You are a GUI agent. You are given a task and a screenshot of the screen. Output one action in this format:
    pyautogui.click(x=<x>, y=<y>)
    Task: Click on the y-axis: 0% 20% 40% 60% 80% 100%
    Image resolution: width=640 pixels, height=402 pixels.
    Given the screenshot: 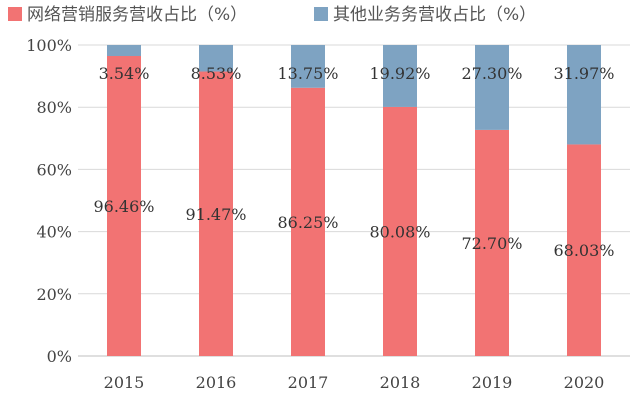 What is the action you would take?
    pyautogui.click(x=49, y=201)
    